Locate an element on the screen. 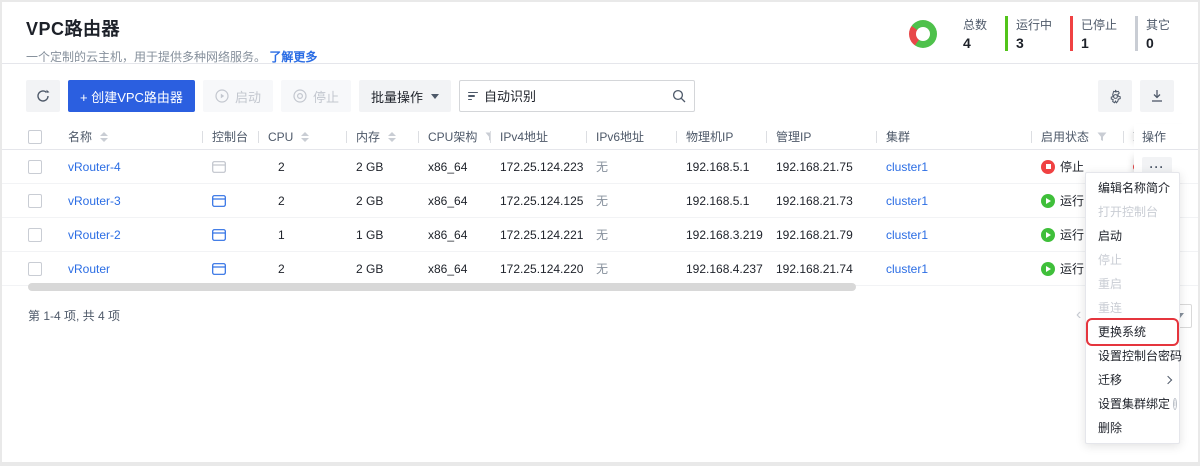 The image size is (1200, 466). col-name: 名称 is located at coordinates (130, 136).